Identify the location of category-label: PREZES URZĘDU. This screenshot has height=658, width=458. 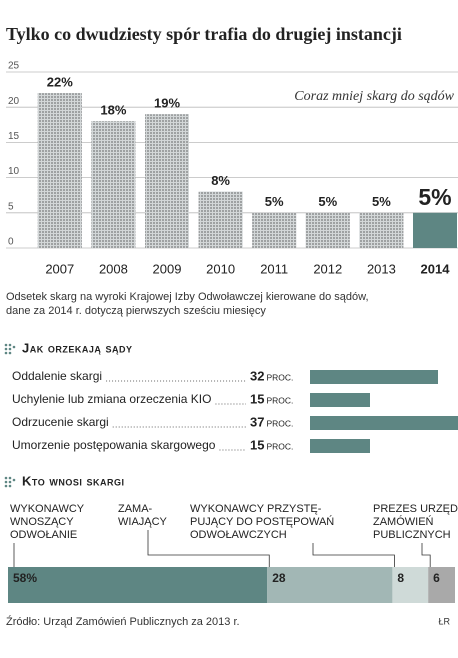
(415, 509).